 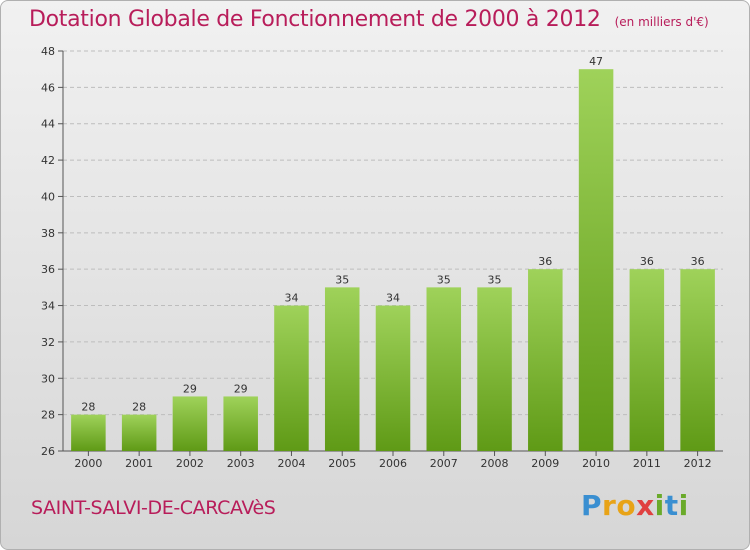 What do you see at coordinates (48, 124) in the screenshot?
I see `y-tick-label: 44` at bounding box center [48, 124].